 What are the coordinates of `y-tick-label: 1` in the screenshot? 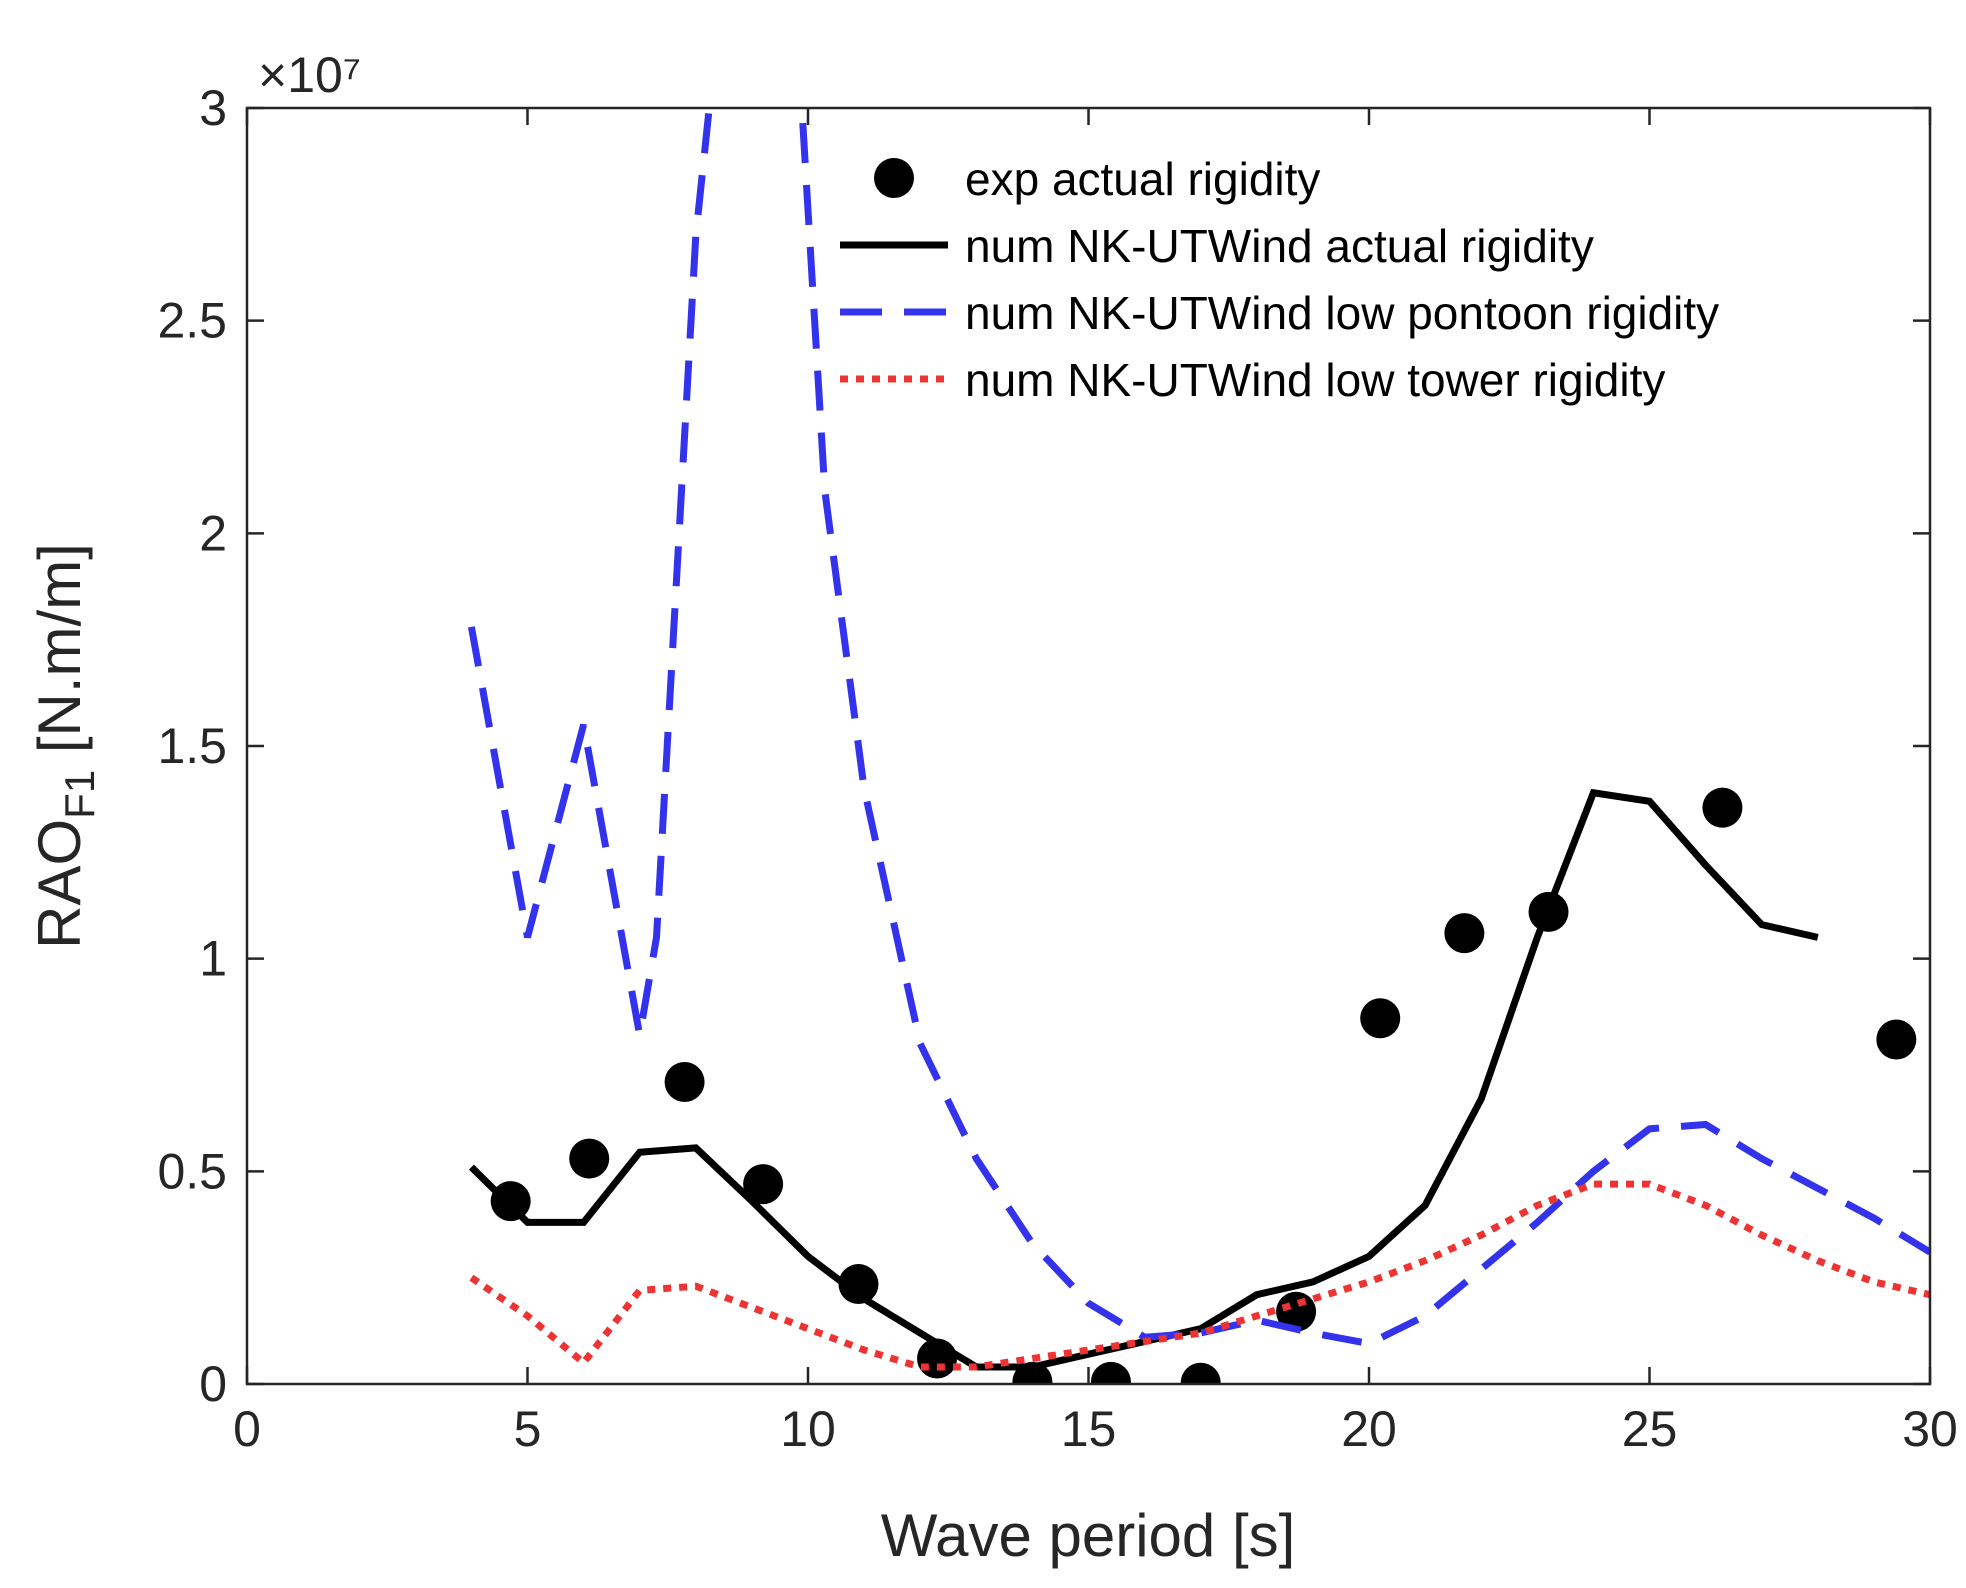 It's located at (213, 959).